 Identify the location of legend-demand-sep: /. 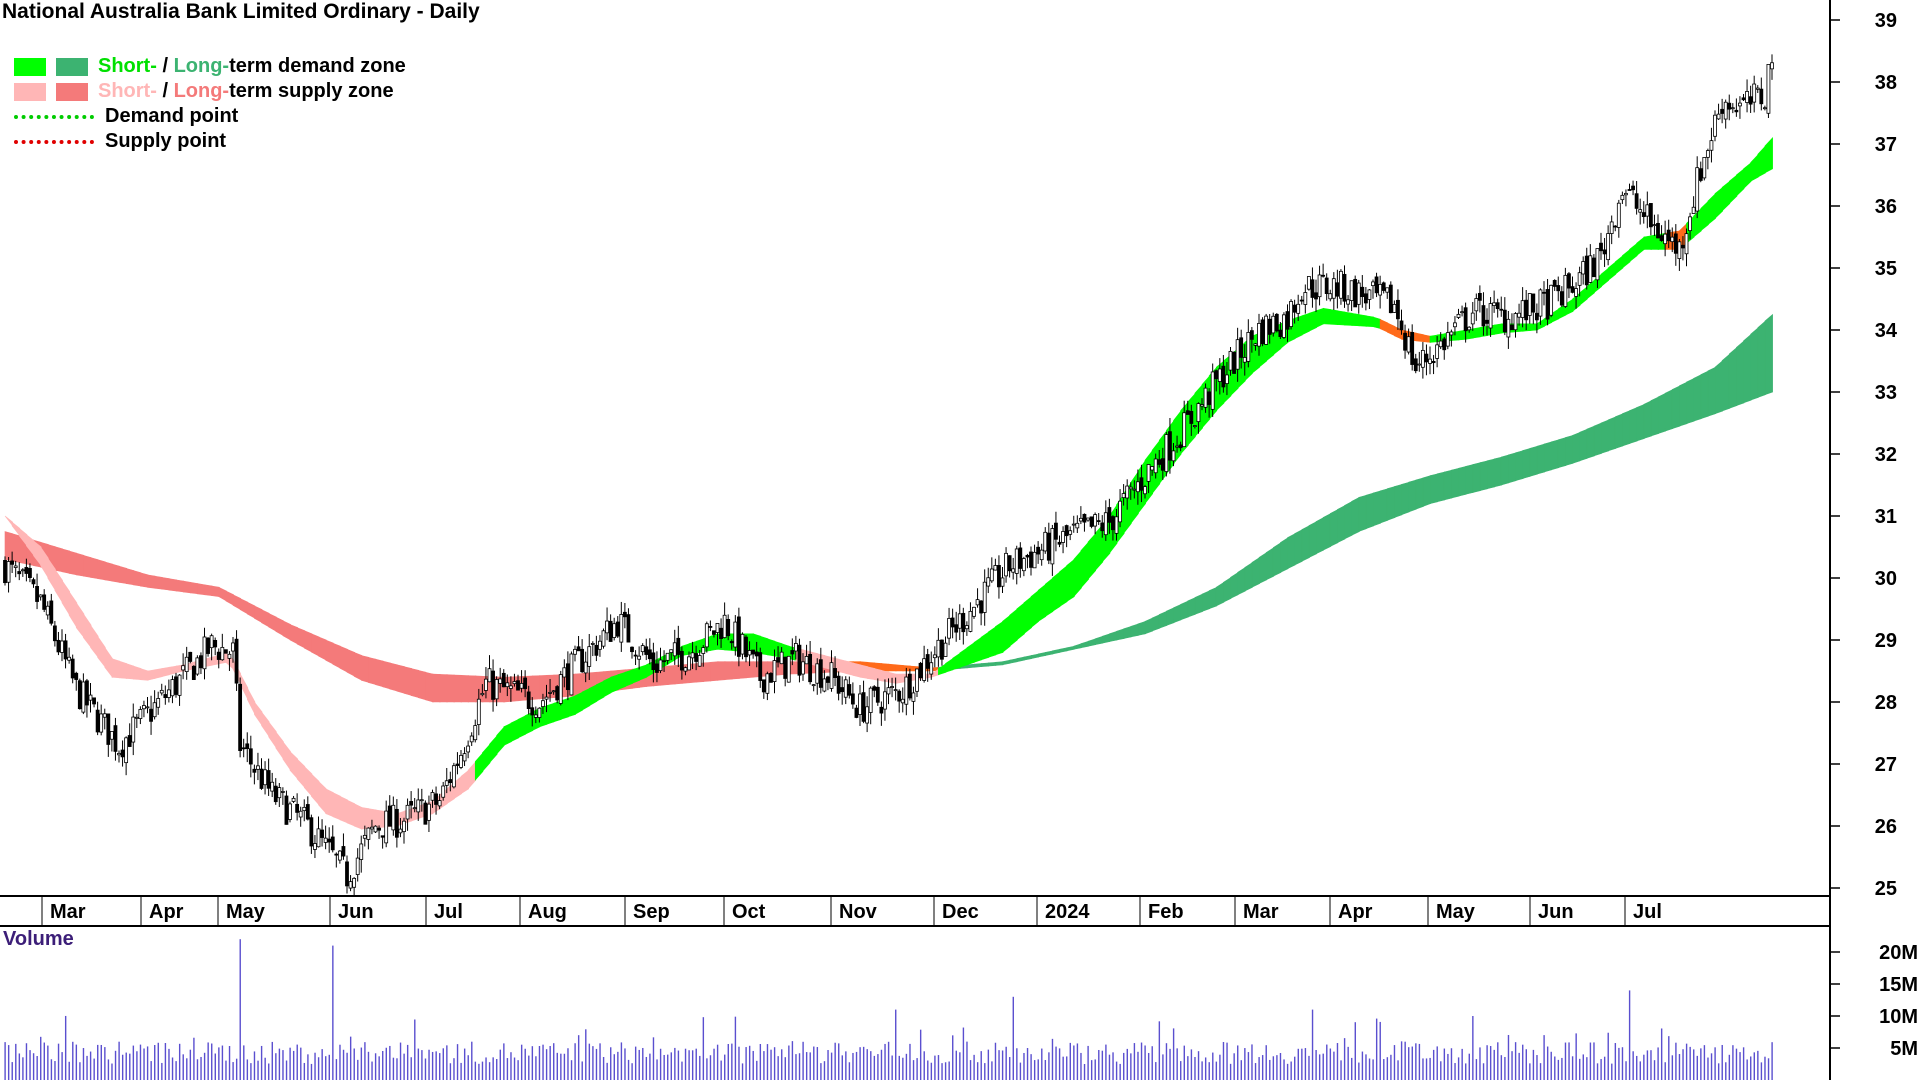
(165, 66).